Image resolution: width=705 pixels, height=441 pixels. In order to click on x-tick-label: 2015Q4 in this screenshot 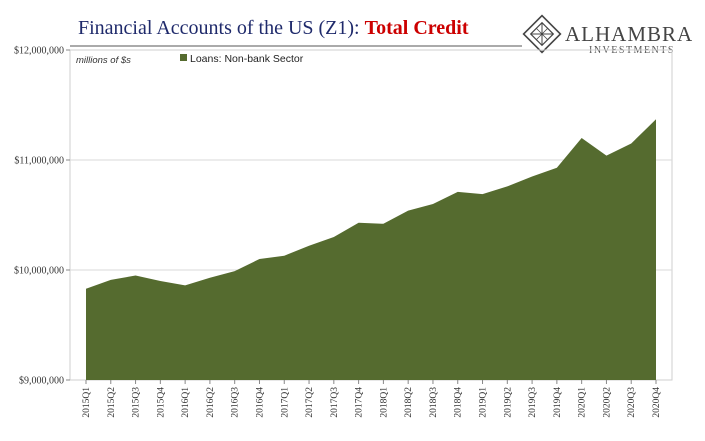, I will do `click(161, 402)`.